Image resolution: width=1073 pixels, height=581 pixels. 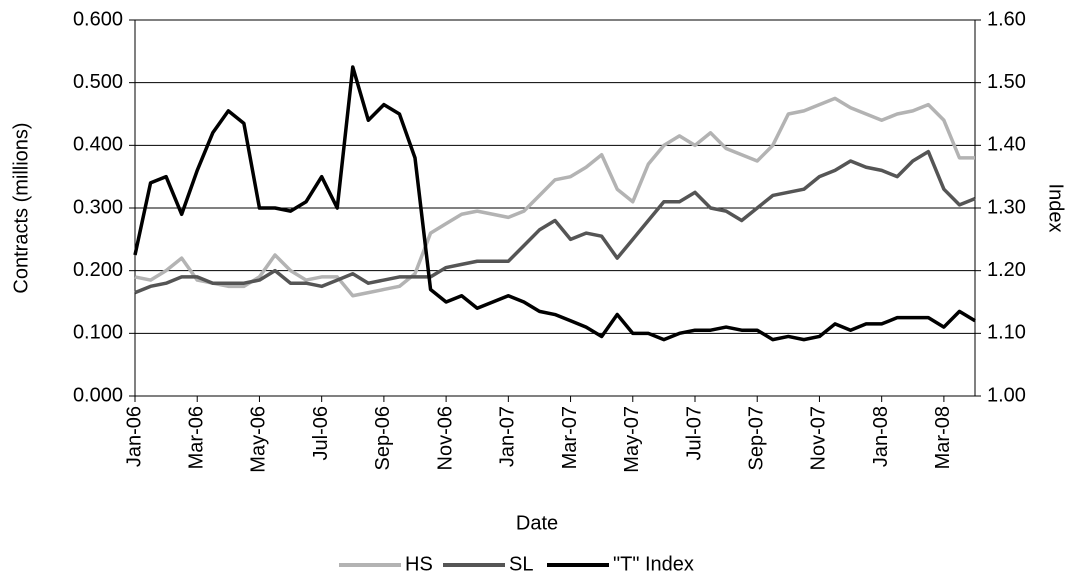 I want to click on y-tick-label: 0.100, so click(x=98, y=333).